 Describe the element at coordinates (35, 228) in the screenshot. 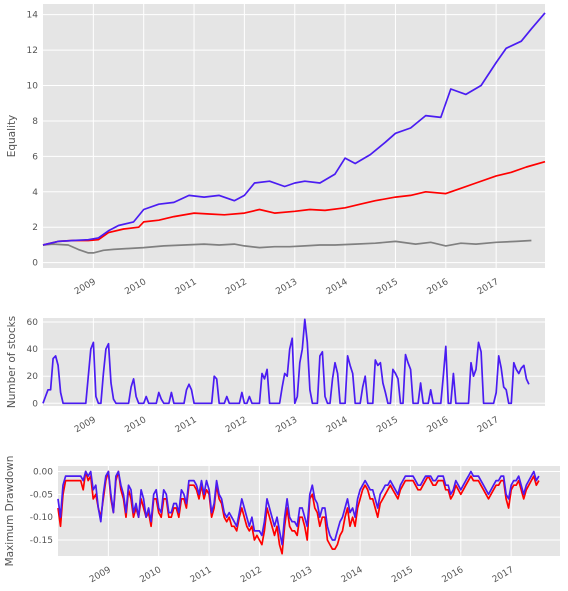

I see `equality-ytick-label: 2` at that location.